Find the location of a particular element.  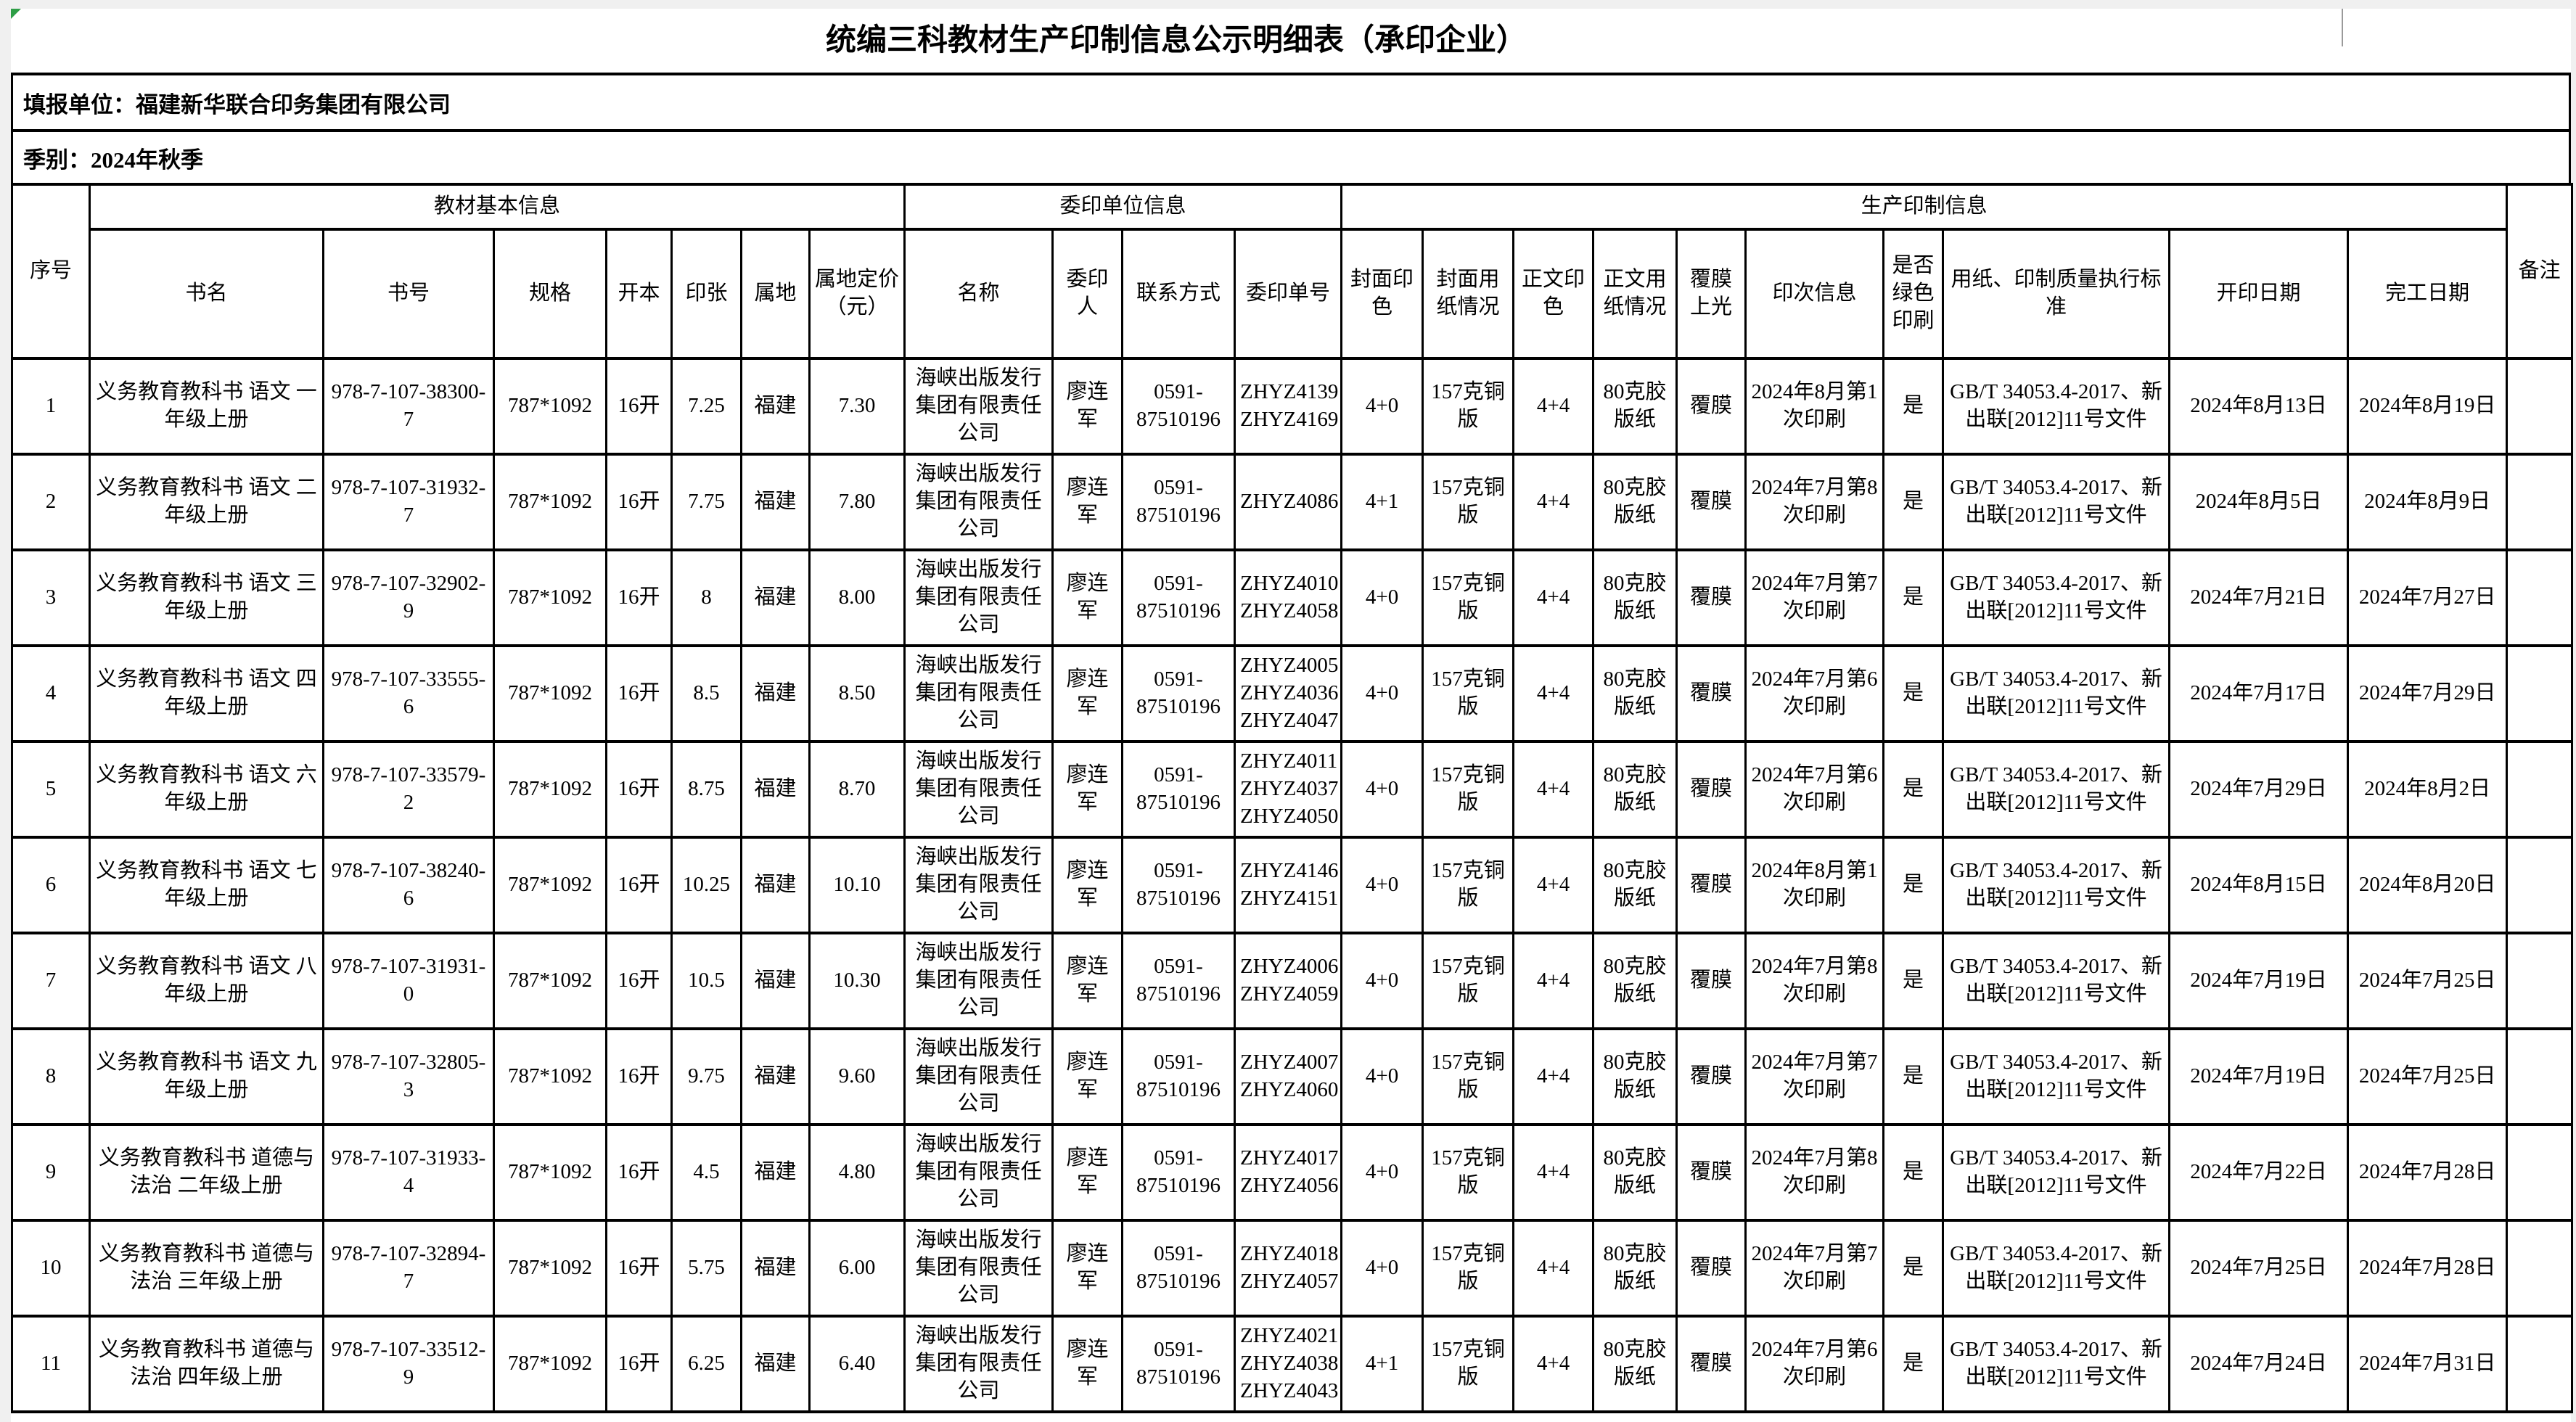

cell-order-no: ZHYZ4010 ZHYZ4058 is located at coordinates (1288, 597).